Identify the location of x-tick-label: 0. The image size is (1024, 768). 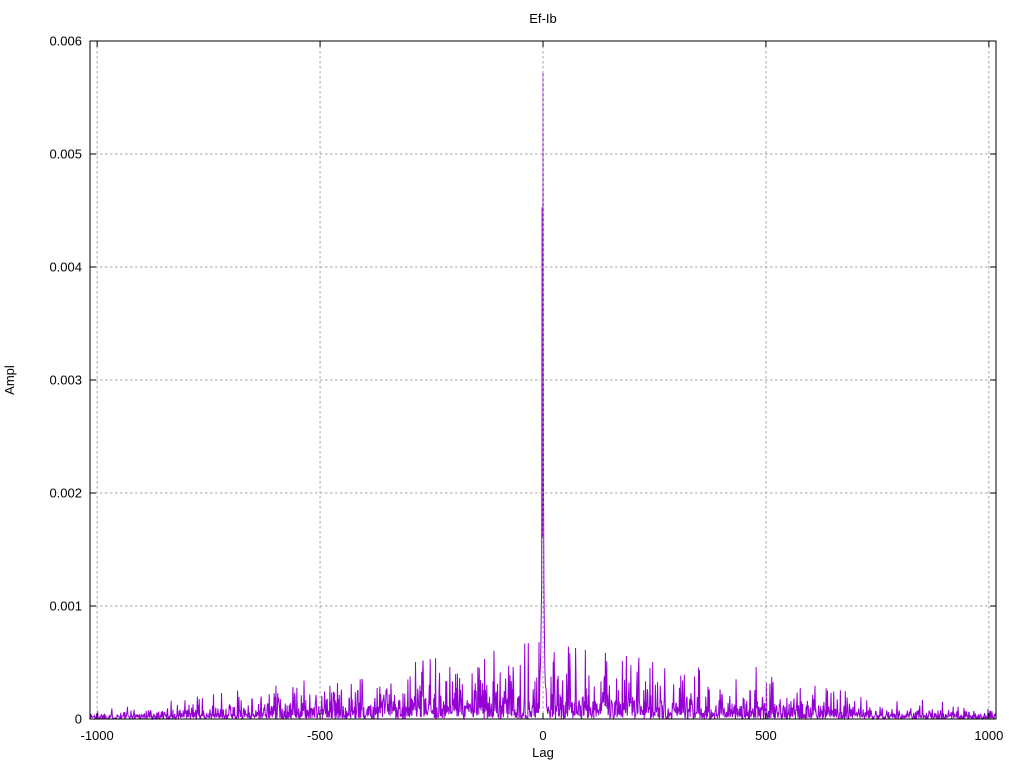
(542, 735).